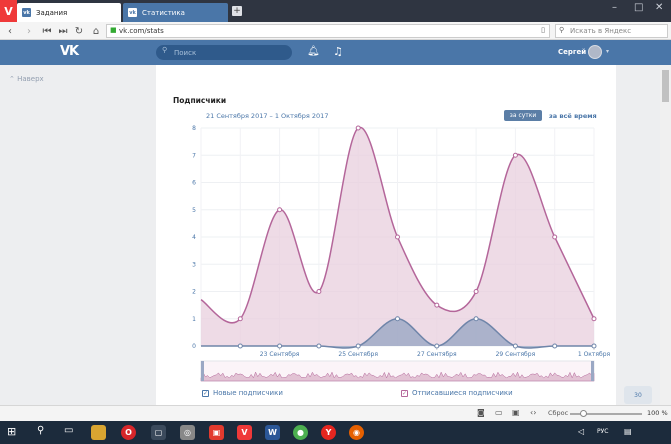  I want to click on back-icon: ‹, so click(10, 31).